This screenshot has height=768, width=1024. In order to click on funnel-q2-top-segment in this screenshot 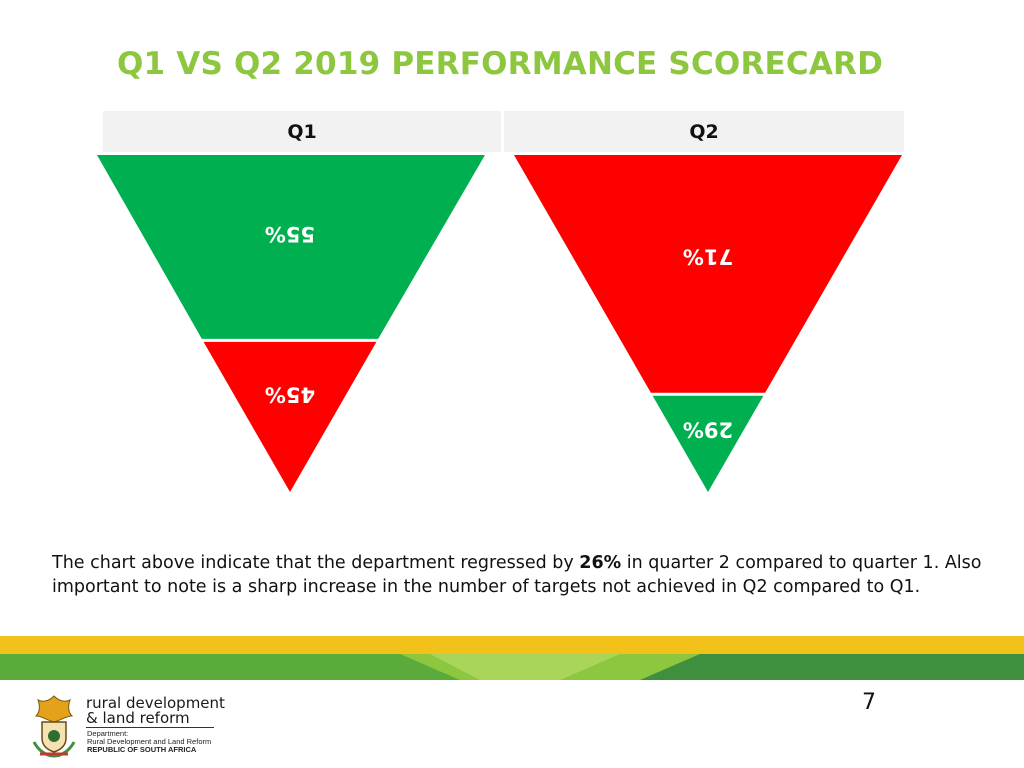, I will do `click(708, 274)`.